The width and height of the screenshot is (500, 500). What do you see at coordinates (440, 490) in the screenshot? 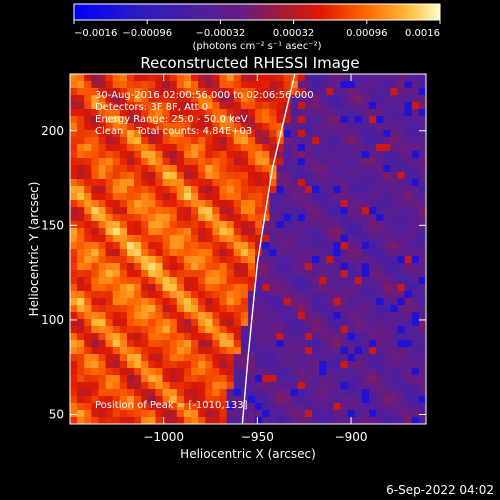
I see `footer-date: 6-Sep-2022 04:02` at bounding box center [440, 490].